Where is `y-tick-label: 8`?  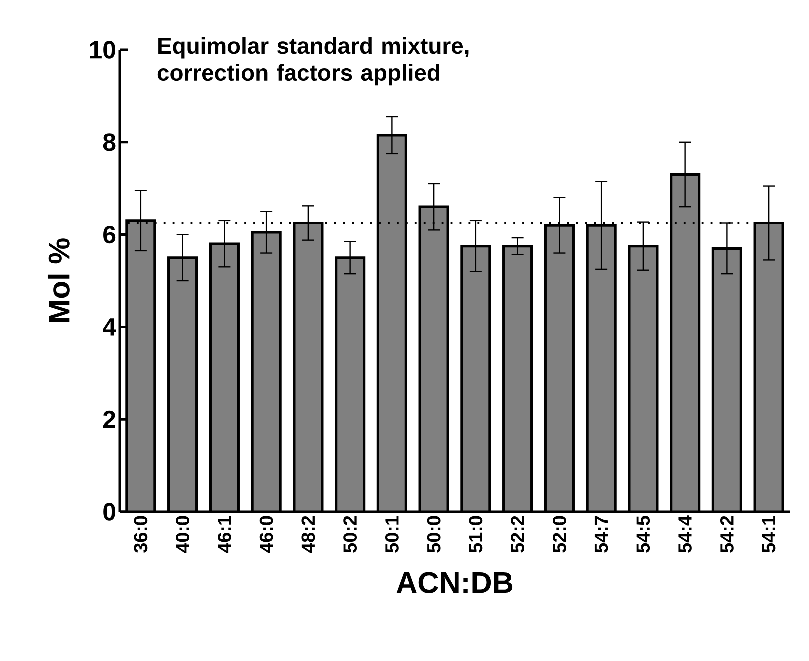
y-tick-label: 8 is located at coordinates (109, 143).